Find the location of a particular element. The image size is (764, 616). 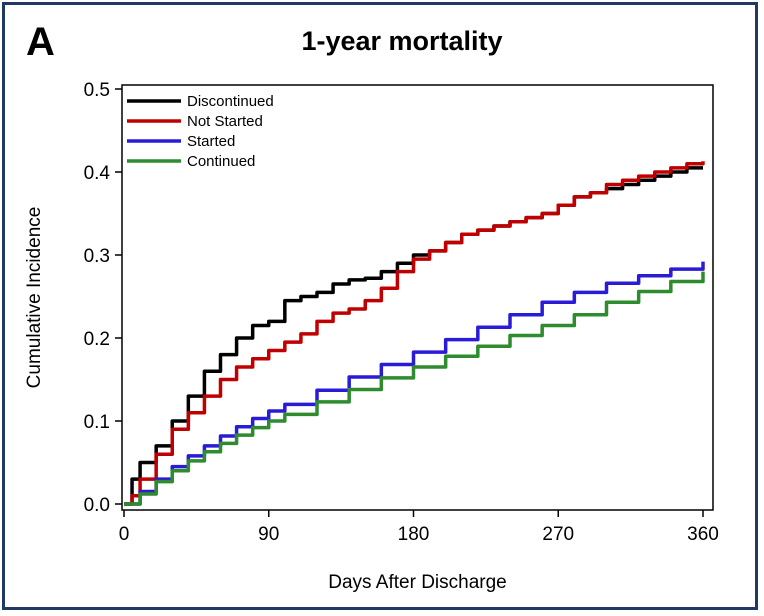

y-tick-label: 0.4 is located at coordinates (97, 173).